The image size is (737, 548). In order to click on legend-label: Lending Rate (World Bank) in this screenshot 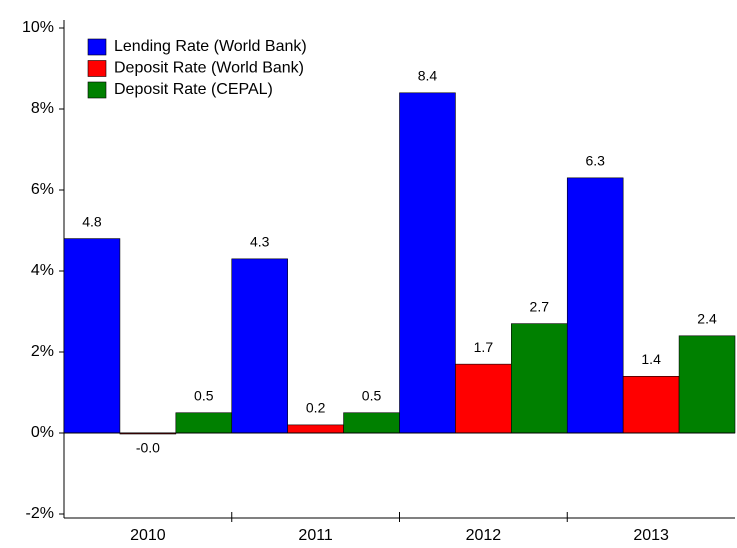, I will do `click(210, 46)`.